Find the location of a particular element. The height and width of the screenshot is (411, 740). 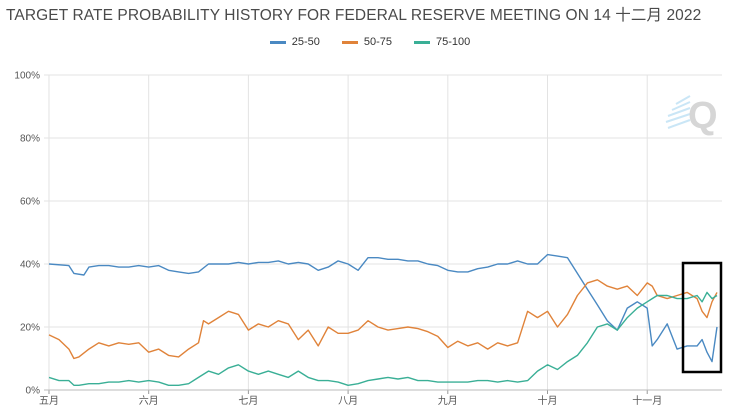

y-tick-label: 100% is located at coordinates (27, 76).